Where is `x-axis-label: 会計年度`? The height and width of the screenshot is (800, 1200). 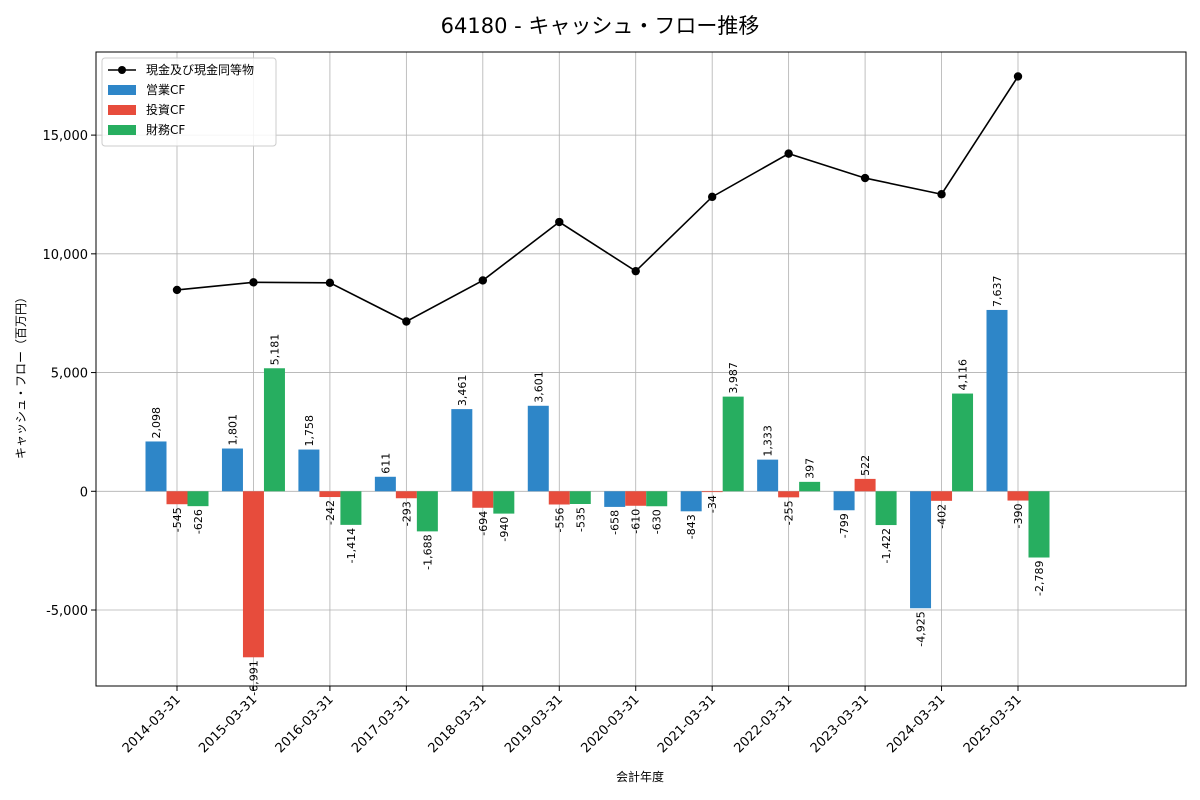
x-axis-label: 会計年度 is located at coordinates (640, 776).